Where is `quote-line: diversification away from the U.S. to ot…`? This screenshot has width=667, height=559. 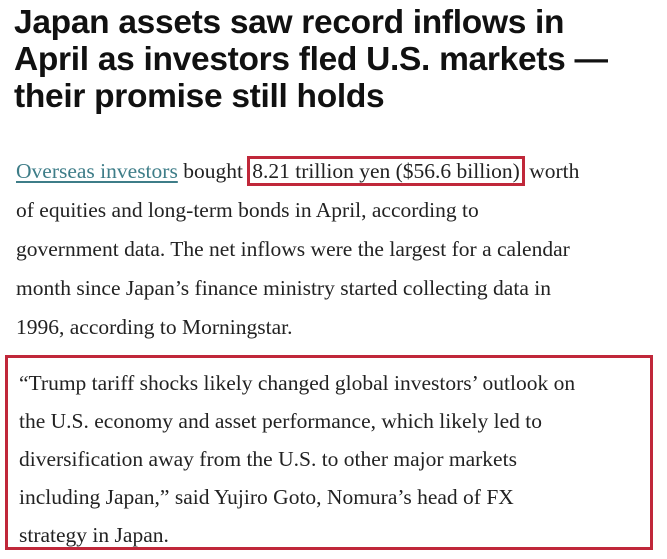 quote-line: diversification away from the U.S. to ot… is located at coordinates (268, 459).